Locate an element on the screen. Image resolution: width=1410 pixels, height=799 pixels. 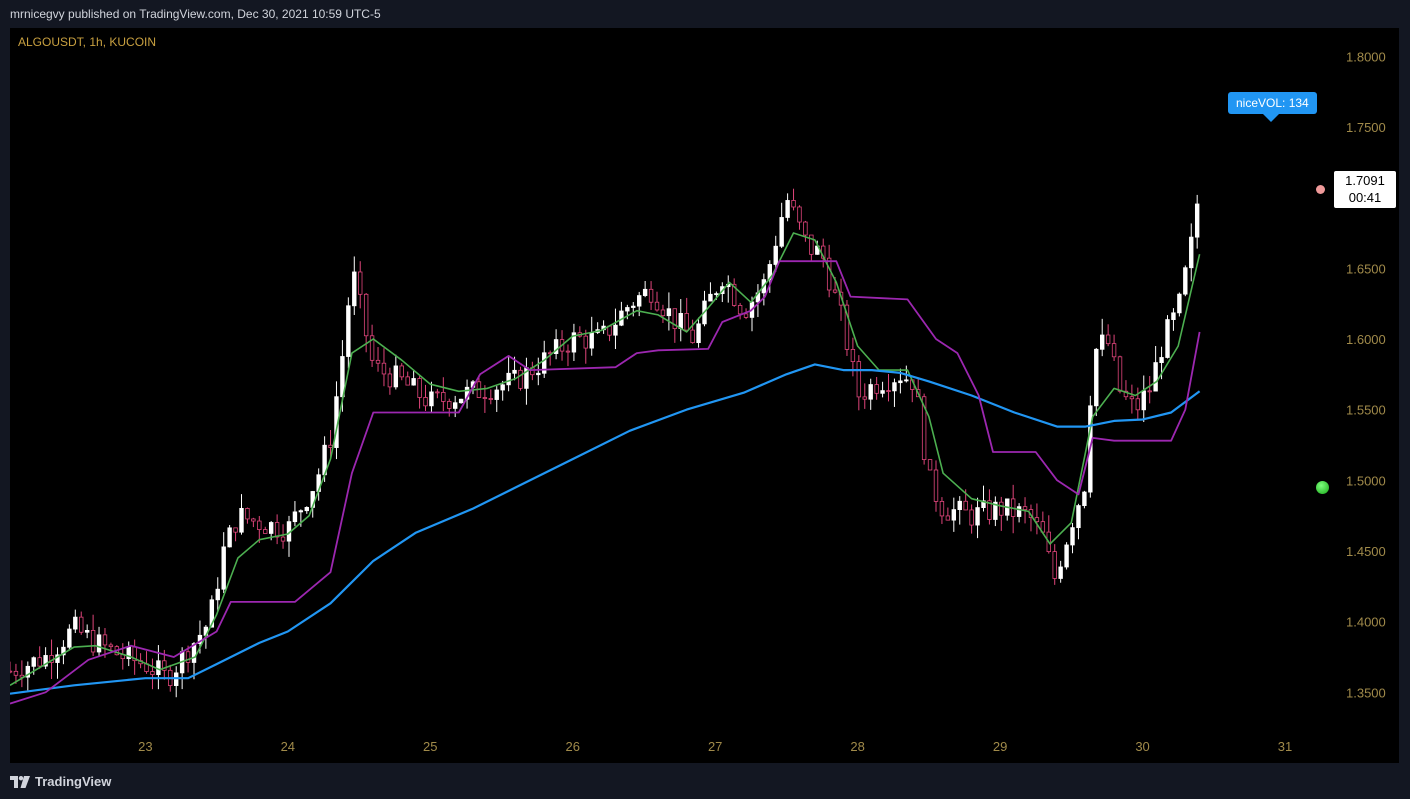
x-tick-label: 27 is located at coordinates (715, 746).